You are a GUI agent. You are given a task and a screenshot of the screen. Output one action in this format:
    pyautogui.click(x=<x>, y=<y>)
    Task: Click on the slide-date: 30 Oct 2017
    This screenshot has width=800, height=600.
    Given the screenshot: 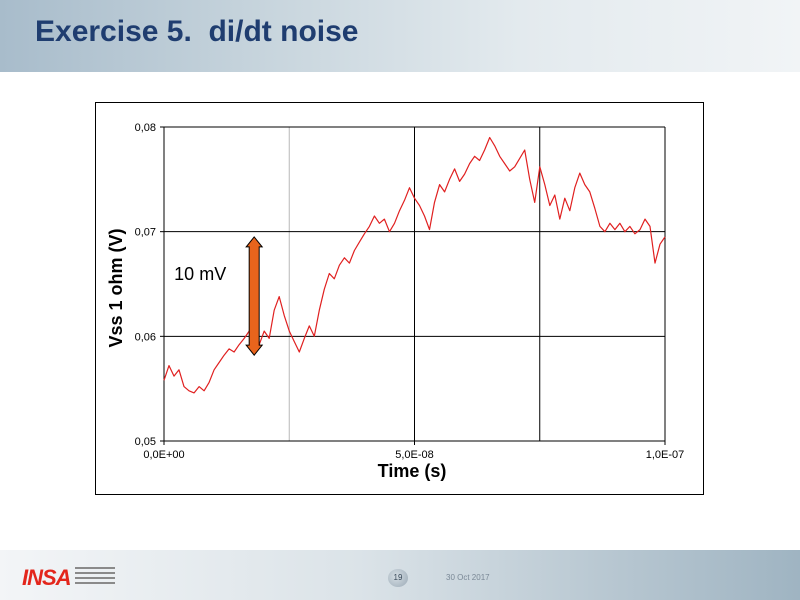 What is the action you would take?
    pyautogui.click(x=468, y=577)
    